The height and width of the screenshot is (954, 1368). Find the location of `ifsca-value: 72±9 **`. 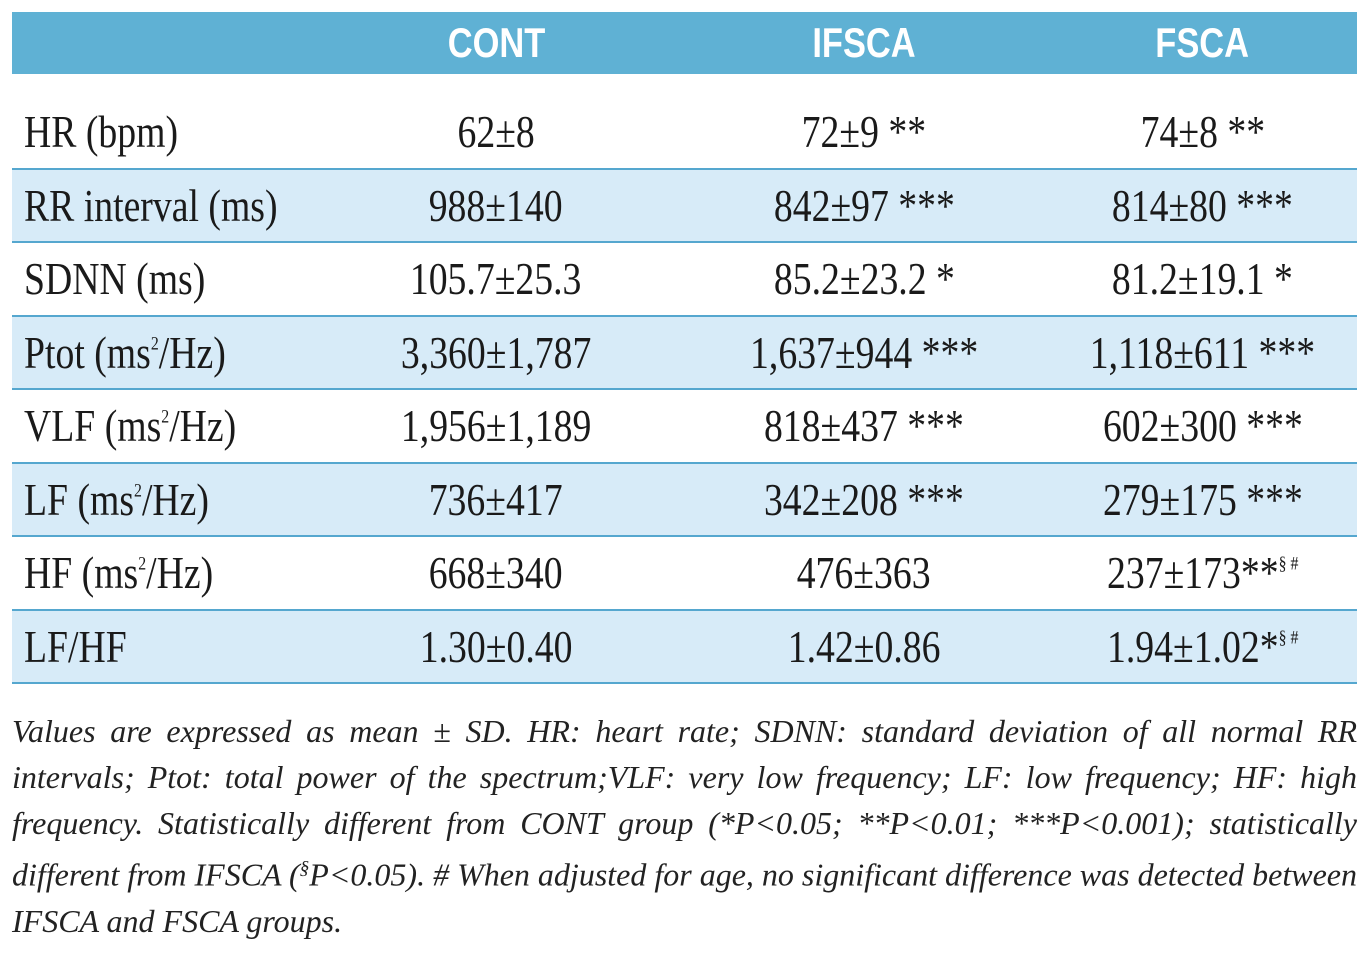

ifsca-value: 72±9 ** is located at coordinates (864, 132).